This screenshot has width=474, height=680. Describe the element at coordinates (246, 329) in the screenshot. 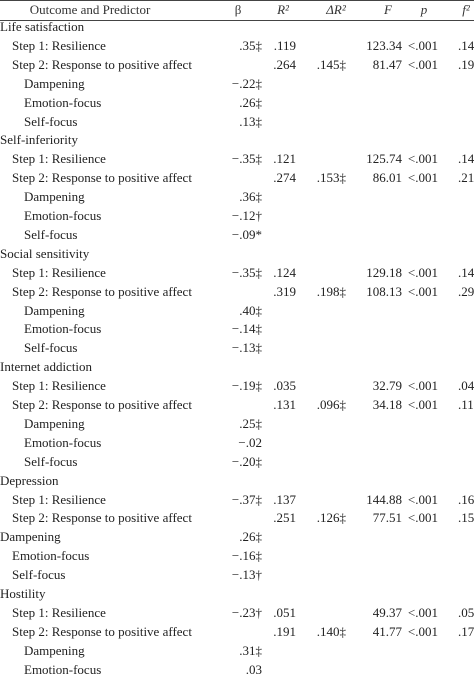

I see `beta: −.14‡` at that location.